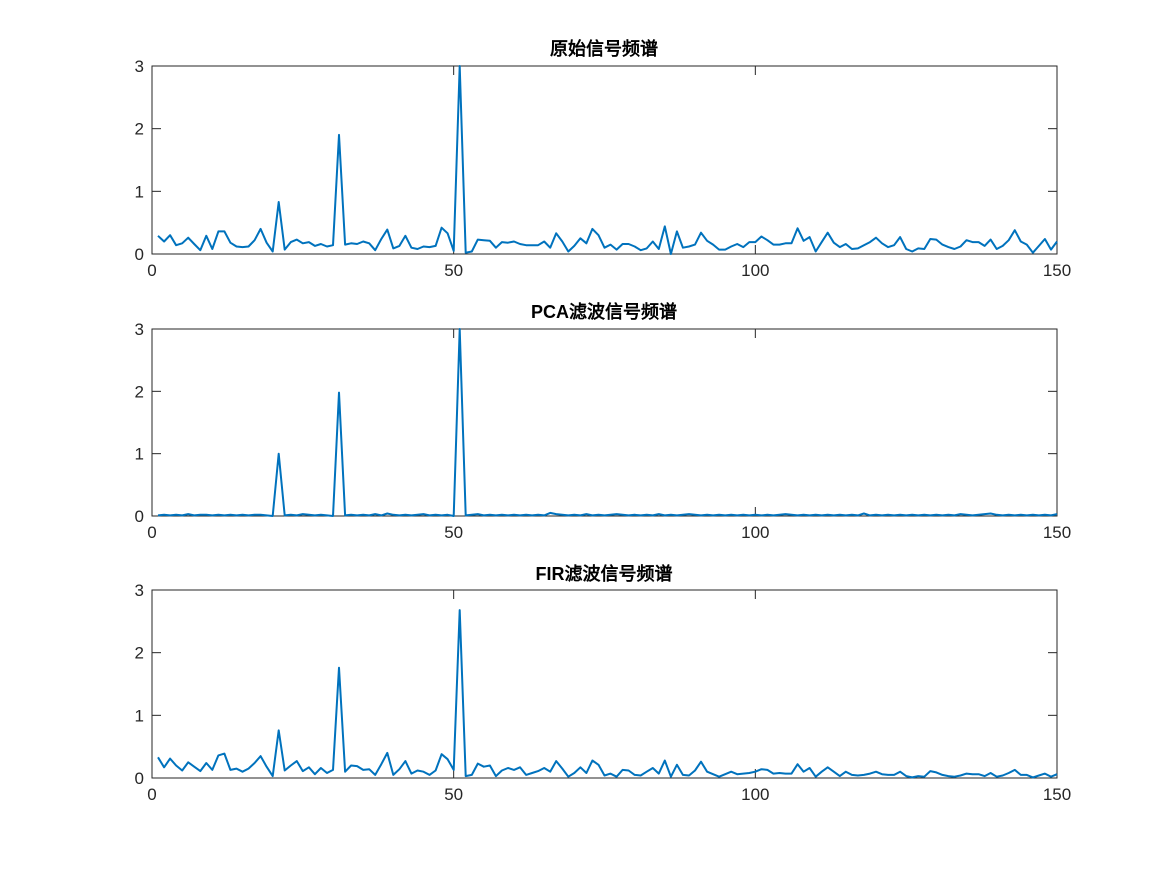 Image resolution: width=1167 pixels, height=875 pixels. What do you see at coordinates (604, 573) in the screenshot?
I see `chart-title: FIR滤波信号频谱` at bounding box center [604, 573].